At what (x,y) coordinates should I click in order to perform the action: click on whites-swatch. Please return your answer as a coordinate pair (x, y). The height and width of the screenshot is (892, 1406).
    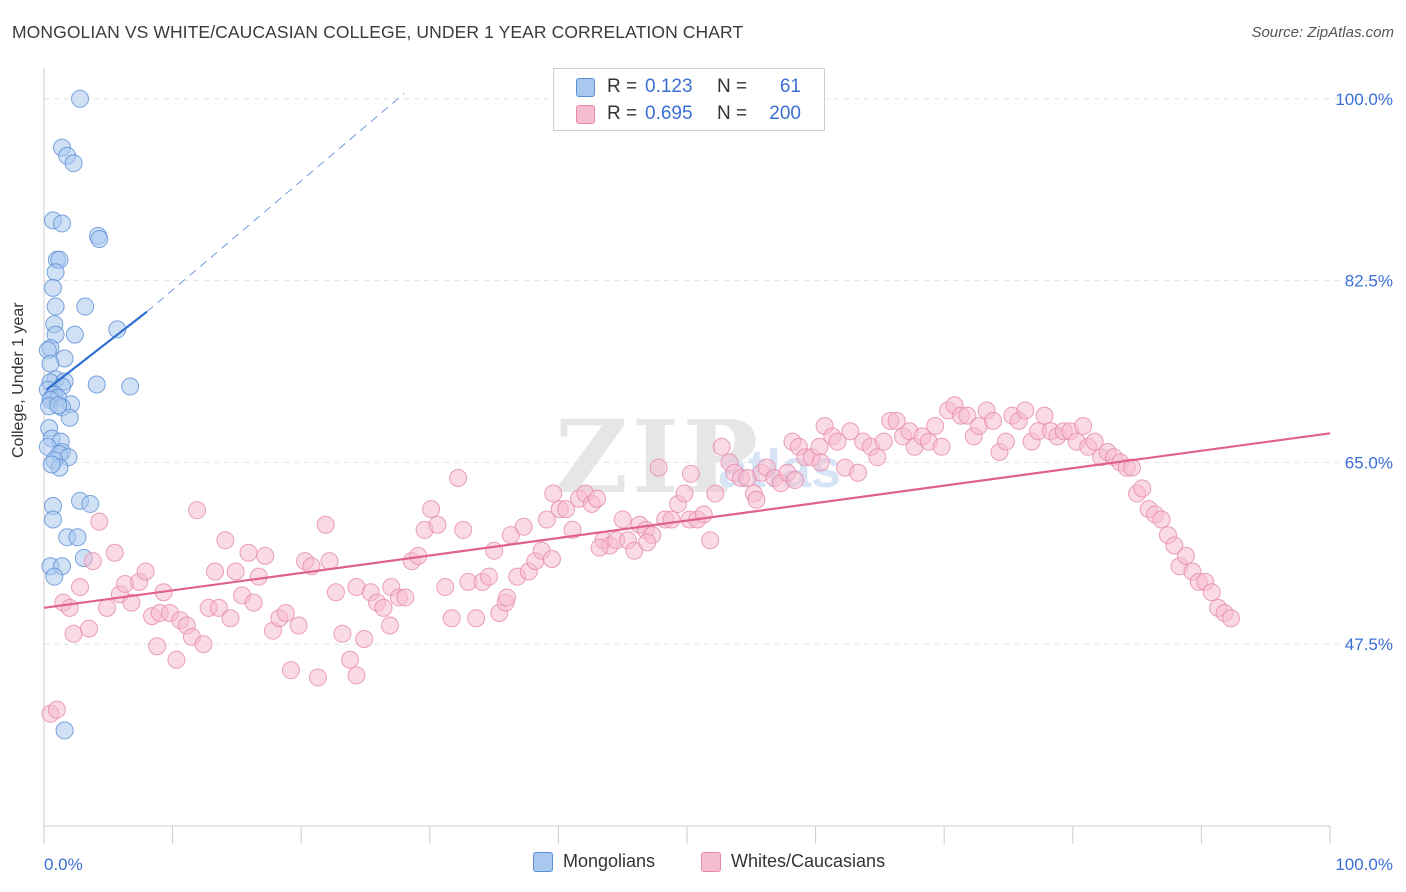
    Looking at the image, I should click on (585, 114).